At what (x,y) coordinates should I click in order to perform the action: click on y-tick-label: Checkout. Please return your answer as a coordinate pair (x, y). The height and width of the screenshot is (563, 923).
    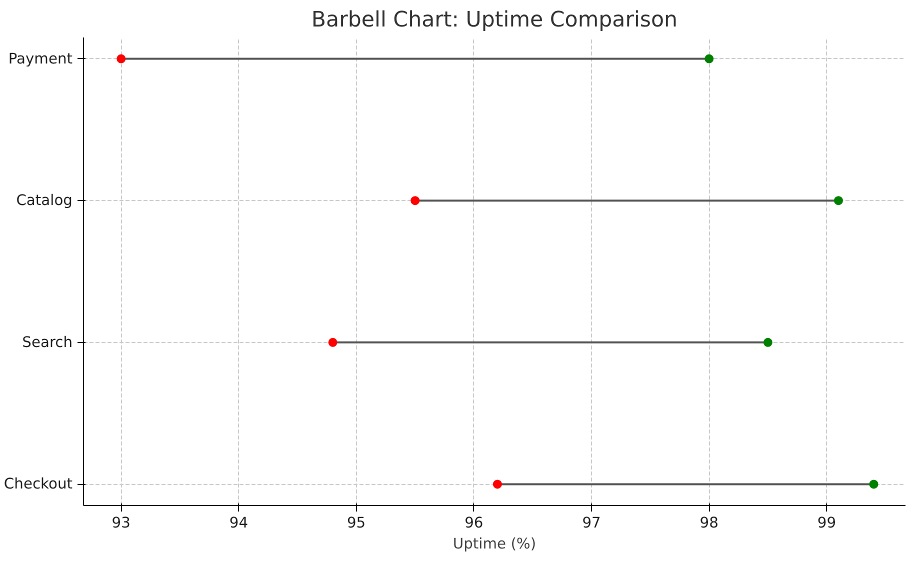
    Looking at the image, I should click on (38, 484).